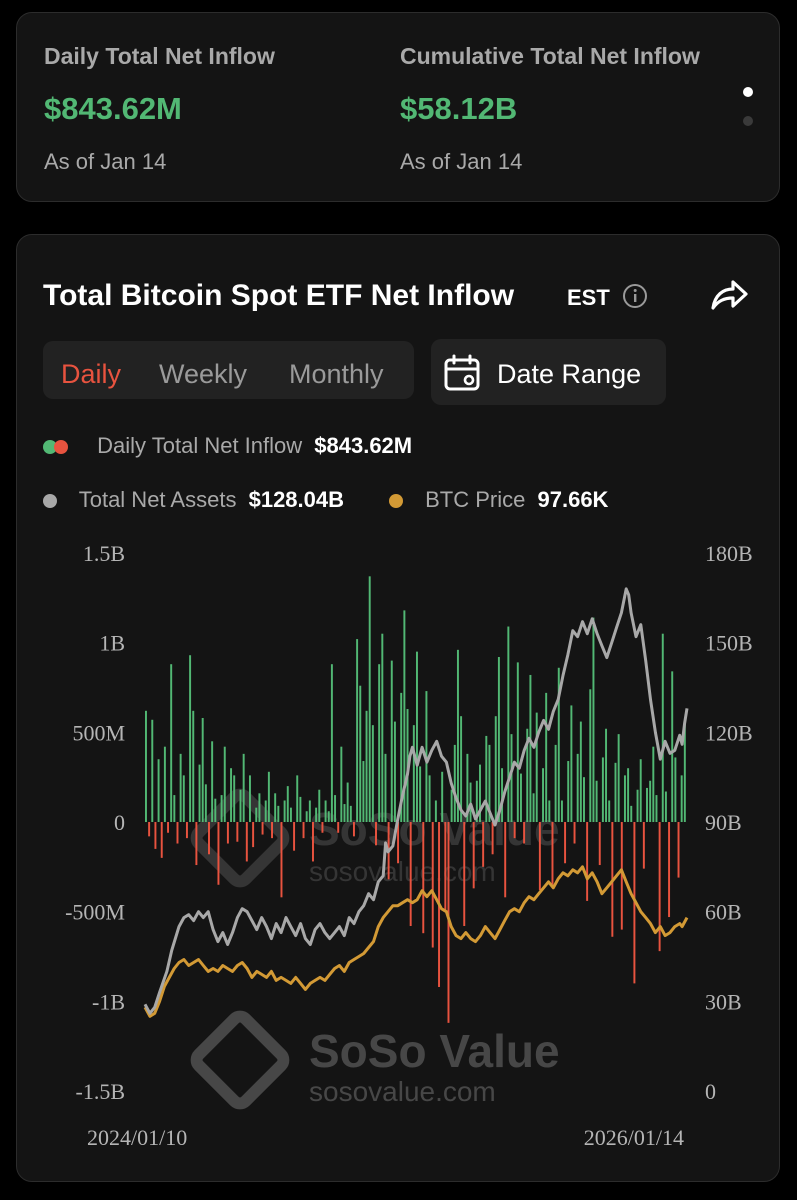  I want to click on watermark-bottom-url: sosovalue.com, so click(402, 1091).